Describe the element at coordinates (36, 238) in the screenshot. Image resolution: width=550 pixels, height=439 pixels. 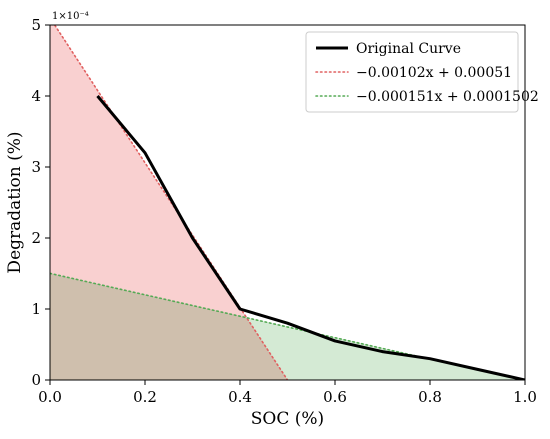
I see `y-tick-label: 2` at that location.